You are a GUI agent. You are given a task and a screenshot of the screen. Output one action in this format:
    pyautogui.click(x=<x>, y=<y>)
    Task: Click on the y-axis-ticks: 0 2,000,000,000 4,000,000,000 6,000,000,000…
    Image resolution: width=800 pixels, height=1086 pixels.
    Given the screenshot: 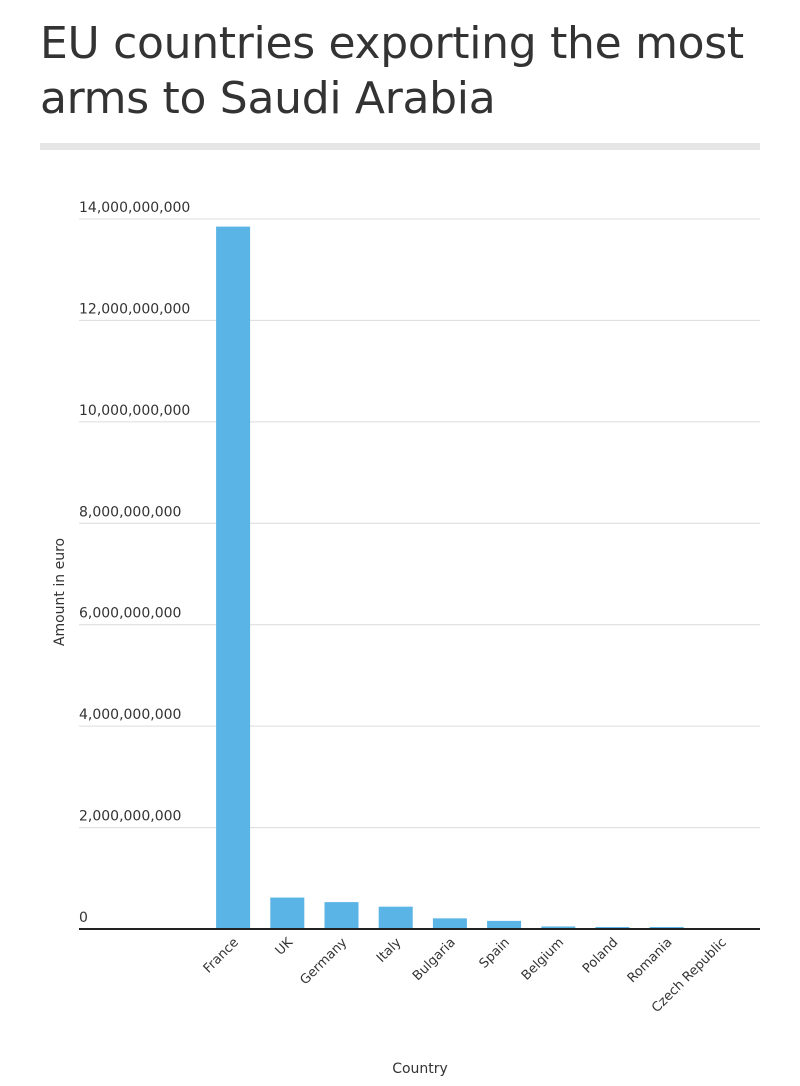 What is the action you would take?
    pyautogui.click(x=134, y=563)
    